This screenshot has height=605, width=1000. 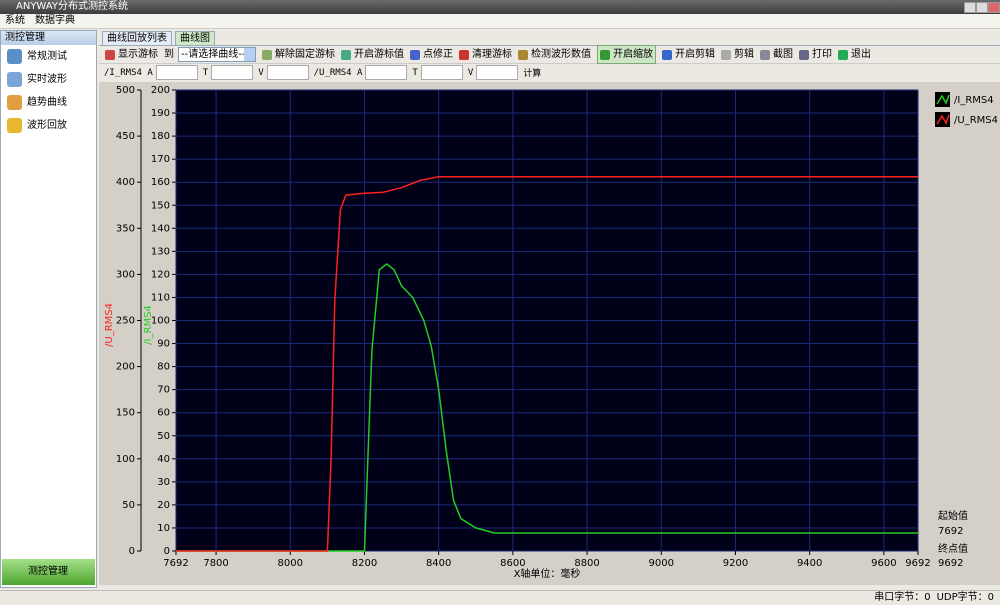 What do you see at coordinates (163, 505) in the screenshot?
I see `y2-tick-label: 20` at bounding box center [163, 505].